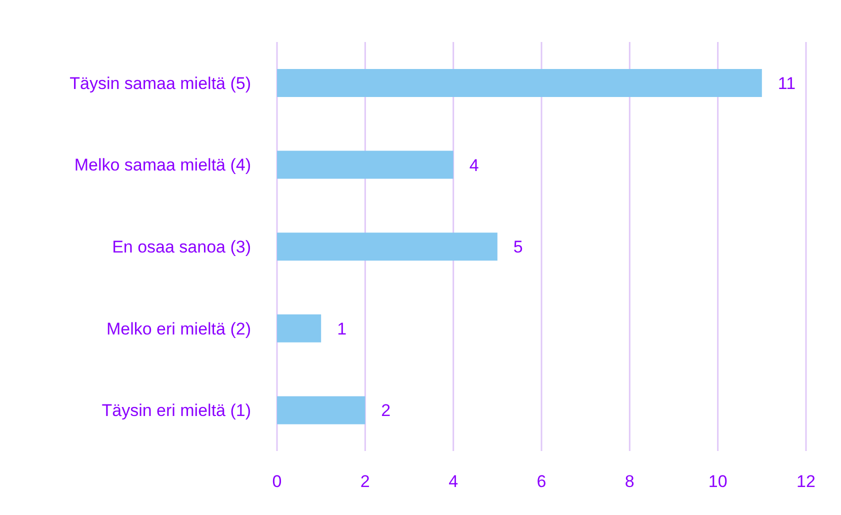 The height and width of the screenshot is (515, 841). Describe the element at coordinates (176, 410) in the screenshot. I see `y-tick-label: Täysin eri mieltä (1)` at that location.